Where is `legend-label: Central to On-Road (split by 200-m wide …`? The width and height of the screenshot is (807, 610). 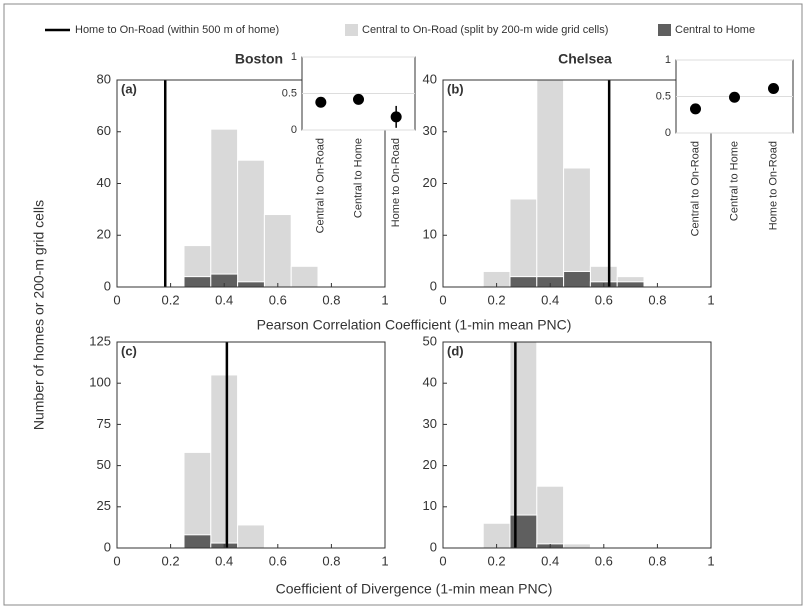 legend-label: Central to On-Road (split by 200-m wide … is located at coordinates (485, 30).